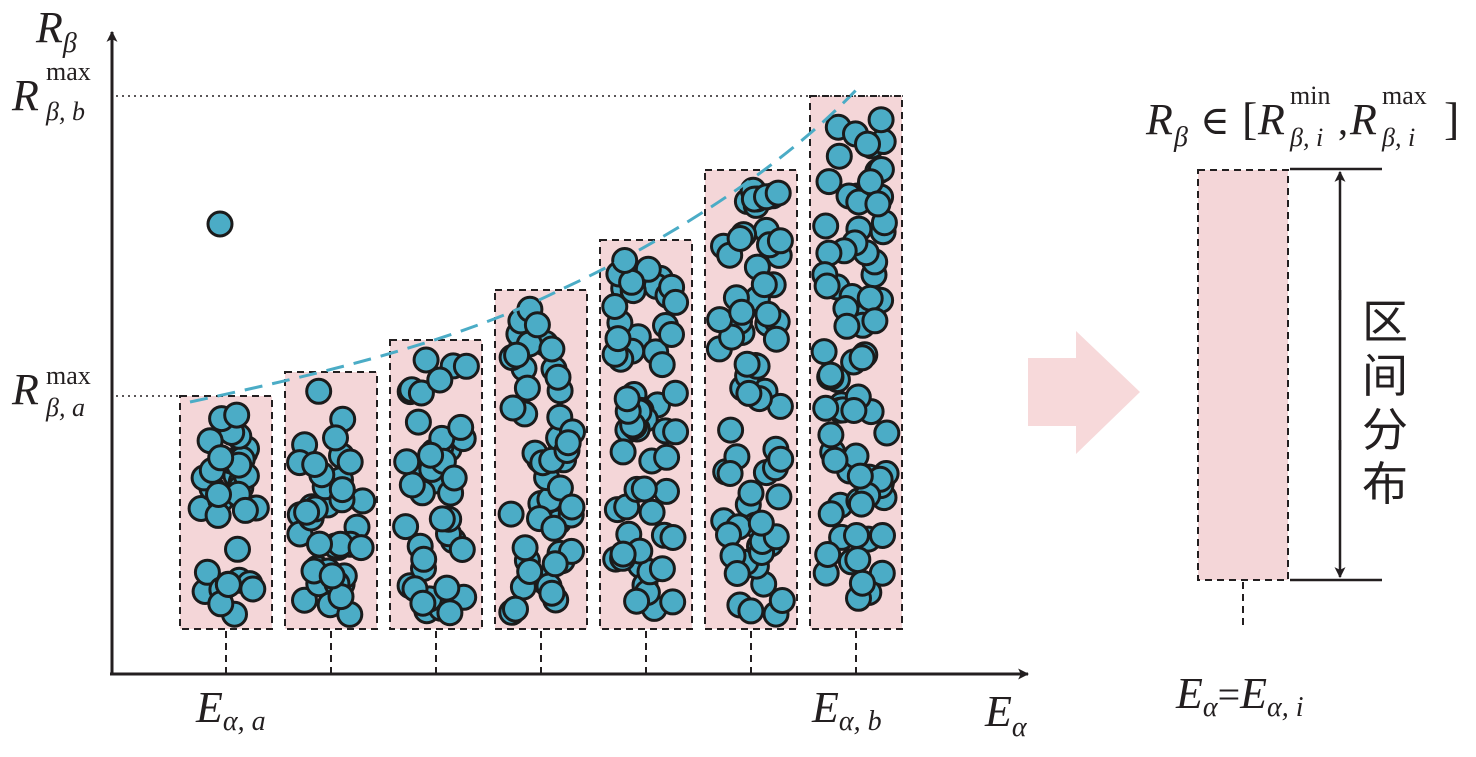  Describe the element at coordinates (51, 91) in the screenshot. I see `r-max-b-label: R max β, b` at that location.